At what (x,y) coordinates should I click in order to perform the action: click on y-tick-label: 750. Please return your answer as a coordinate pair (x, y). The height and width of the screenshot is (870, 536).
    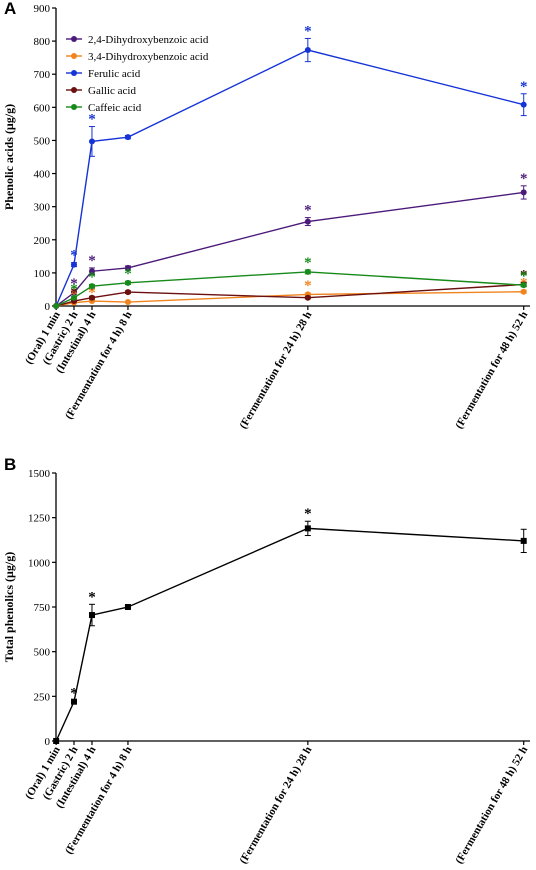
    Looking at the image, I should click on (42, 608).